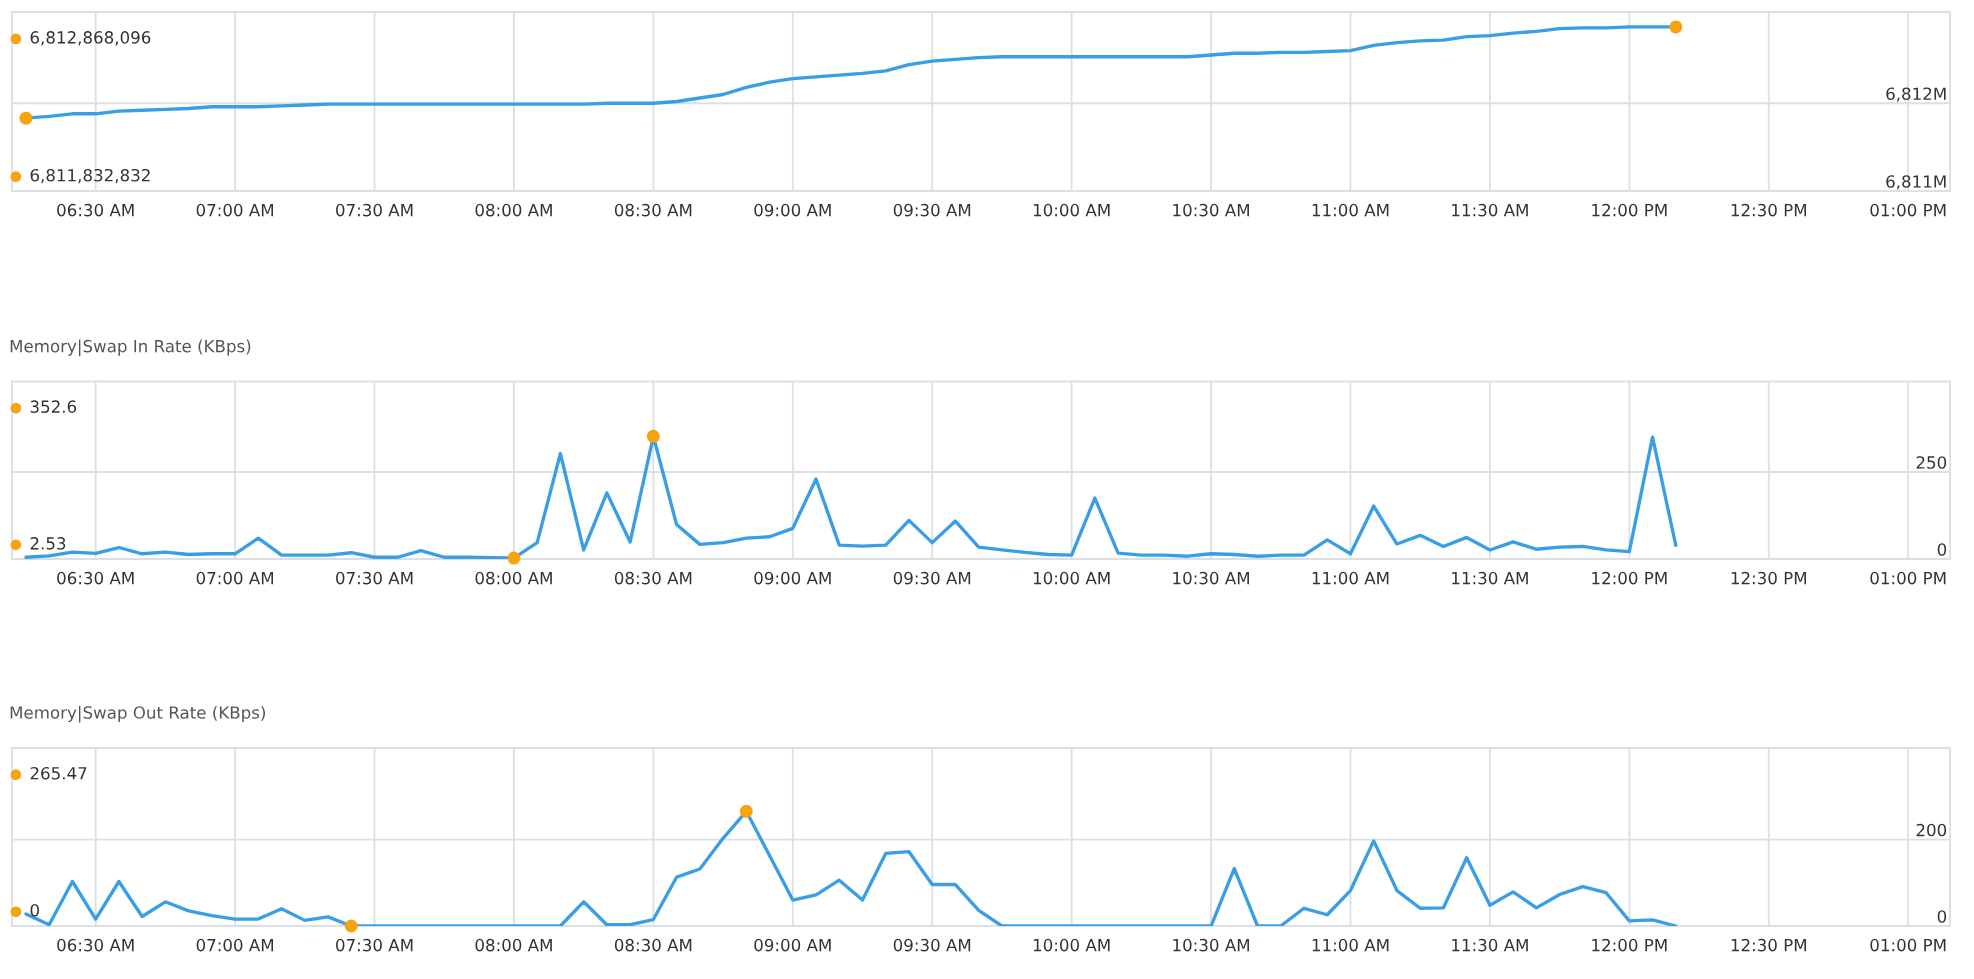  I want to click on y-tick-label: 6,812M, so click(1916, 94).